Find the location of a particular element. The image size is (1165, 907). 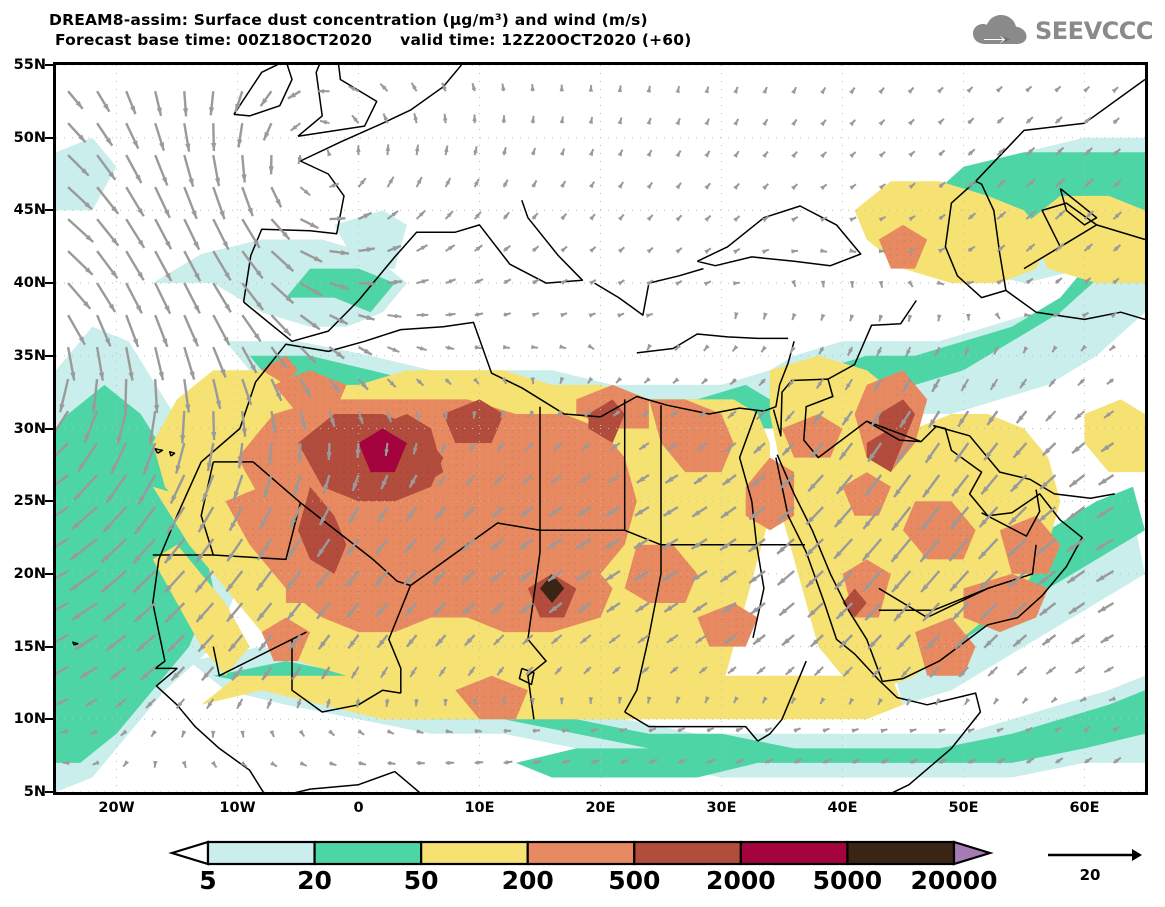

wind-key-arrow-icon is located at coordinates (1095, 855).